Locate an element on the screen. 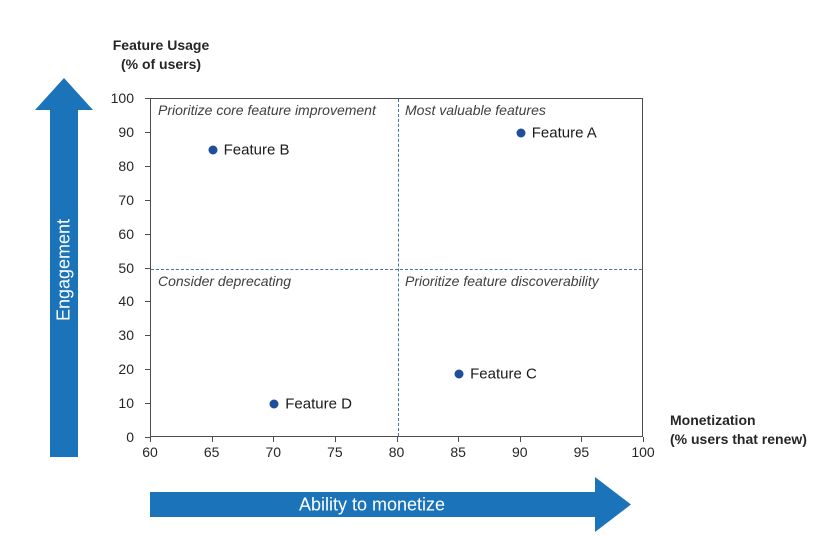  y-tick-label: 90 is located at coordinates (126, 131).